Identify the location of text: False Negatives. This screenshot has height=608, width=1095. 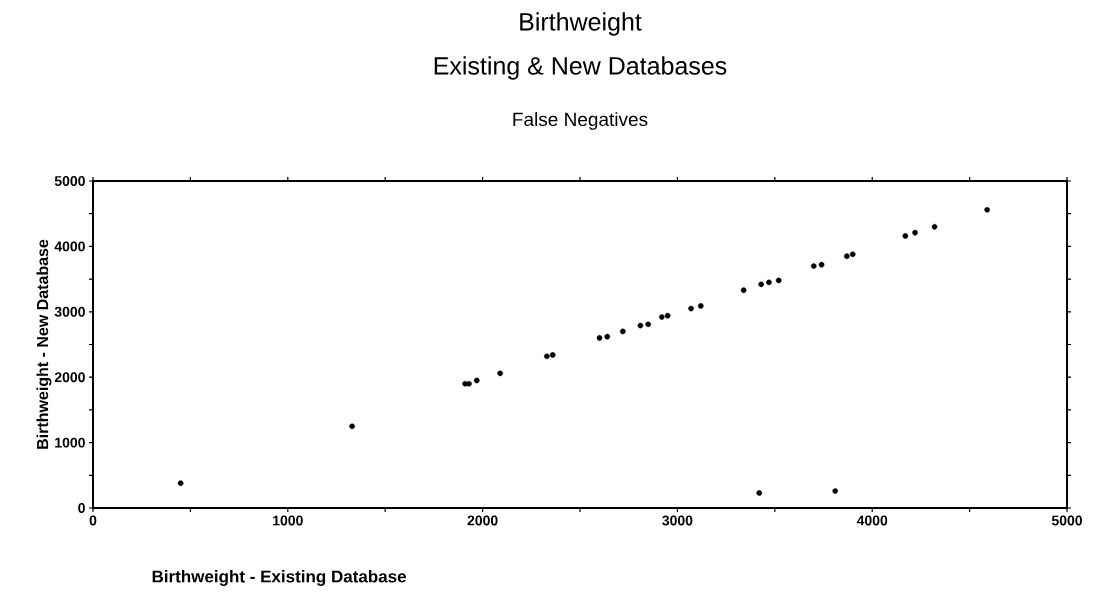
(580, 121).